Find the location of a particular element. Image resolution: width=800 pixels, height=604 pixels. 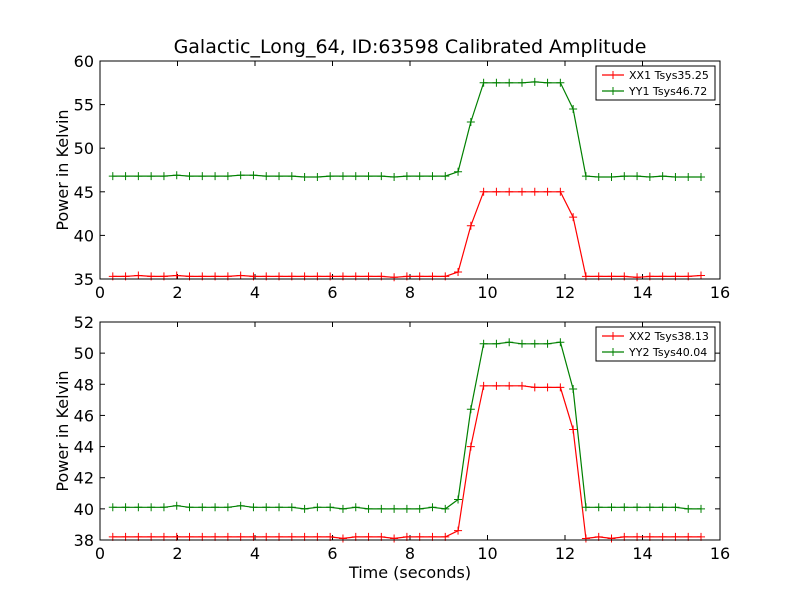

y-tick-label: 55 is located at coordinates (84, 105).